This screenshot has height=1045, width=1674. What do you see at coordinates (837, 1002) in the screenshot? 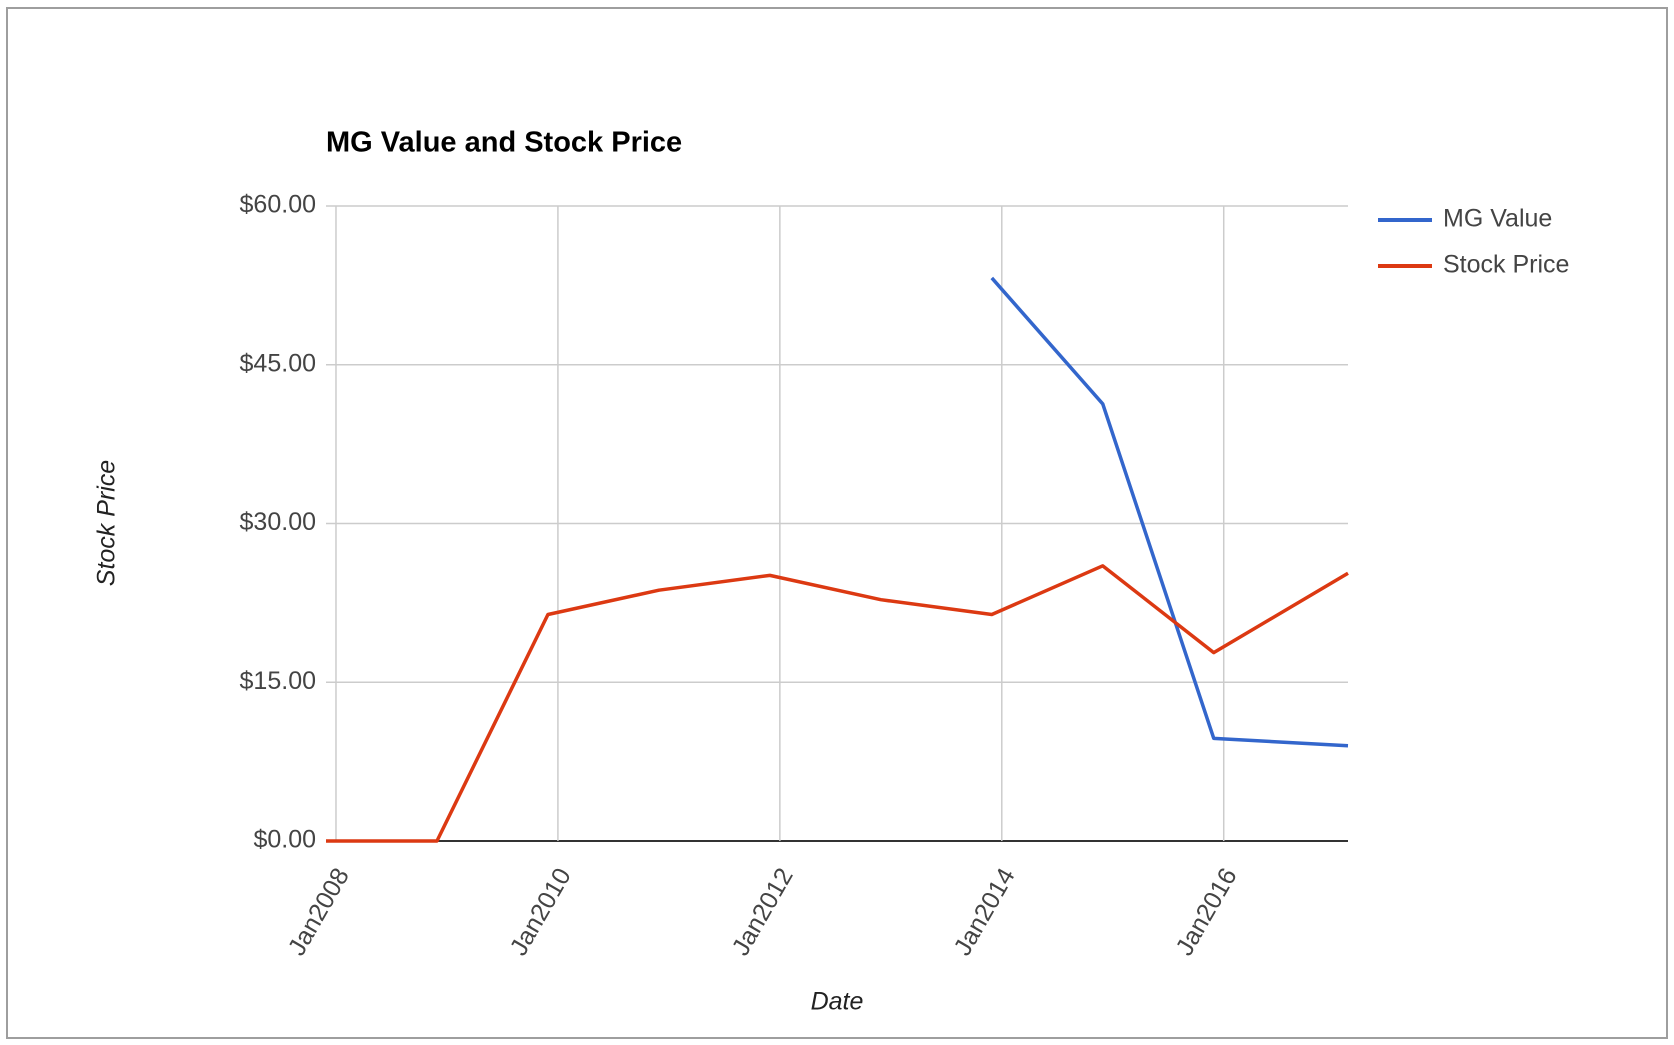
I see `x-axis-title: Date` at bounding box center [837, 1002].